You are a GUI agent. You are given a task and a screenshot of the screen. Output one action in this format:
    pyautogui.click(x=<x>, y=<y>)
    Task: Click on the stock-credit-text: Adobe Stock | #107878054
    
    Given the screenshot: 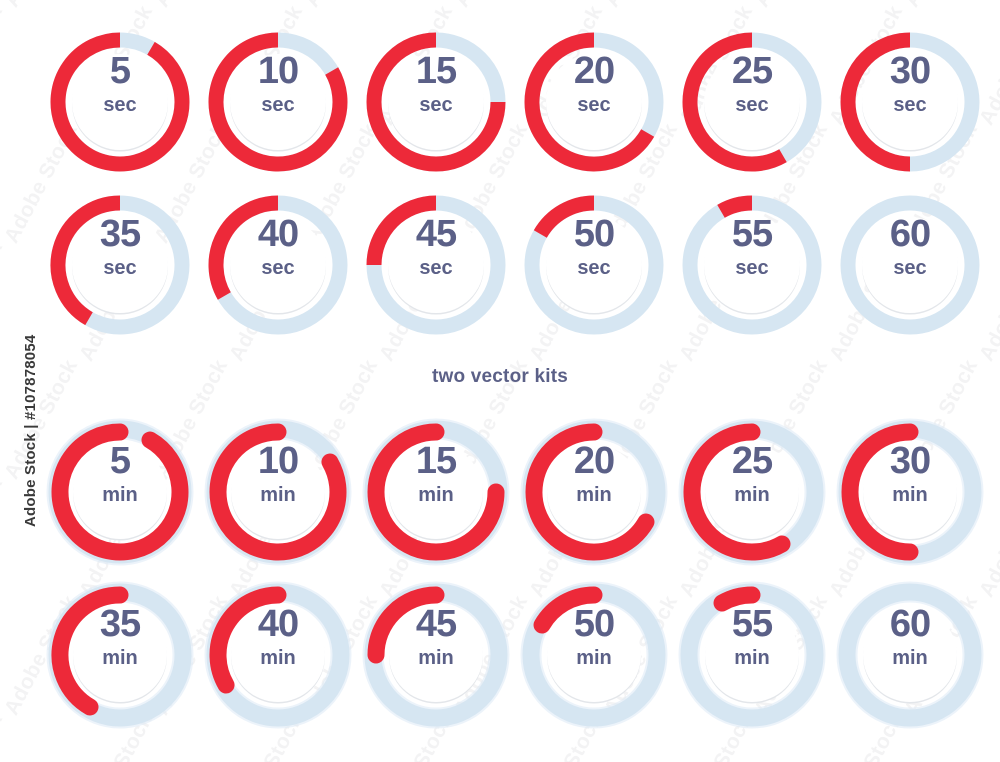 What is the action you would take?
    pyautogui.click(x=30, y=430)
    